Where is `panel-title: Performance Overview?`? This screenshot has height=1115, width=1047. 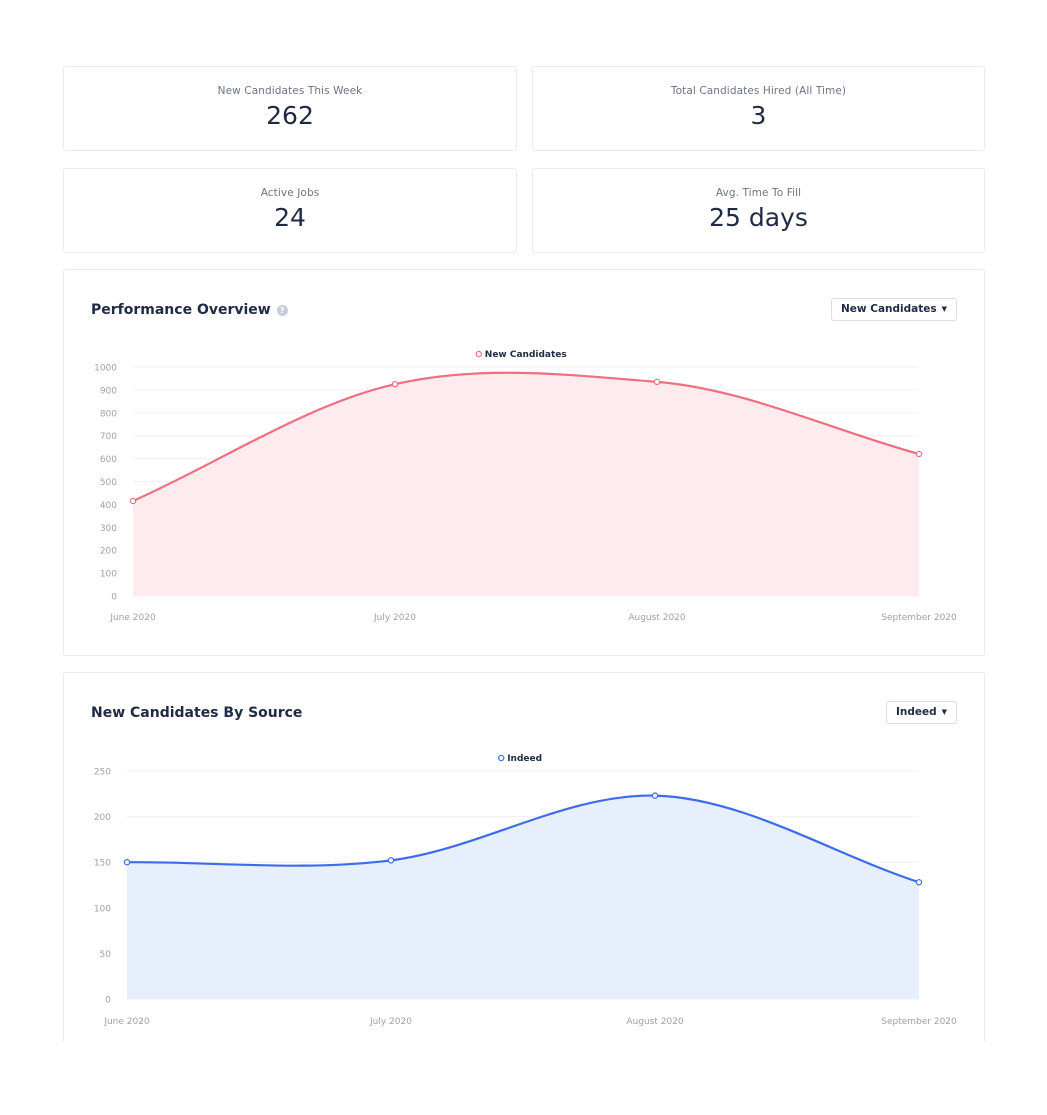 panel-title: Performance Overview? is located at coordinates (189, 310).